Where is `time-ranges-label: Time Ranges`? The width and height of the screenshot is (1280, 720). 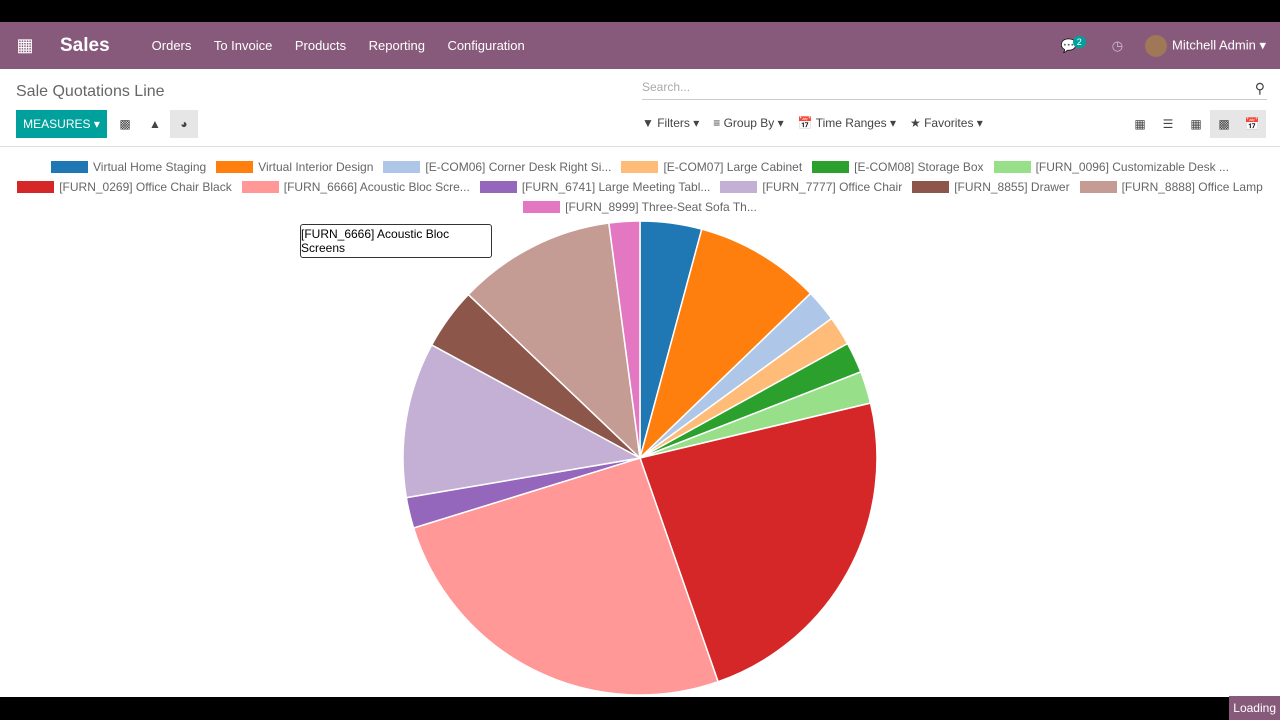
time-ranges-label: Time Ranges is located at coordinates (851, 123).